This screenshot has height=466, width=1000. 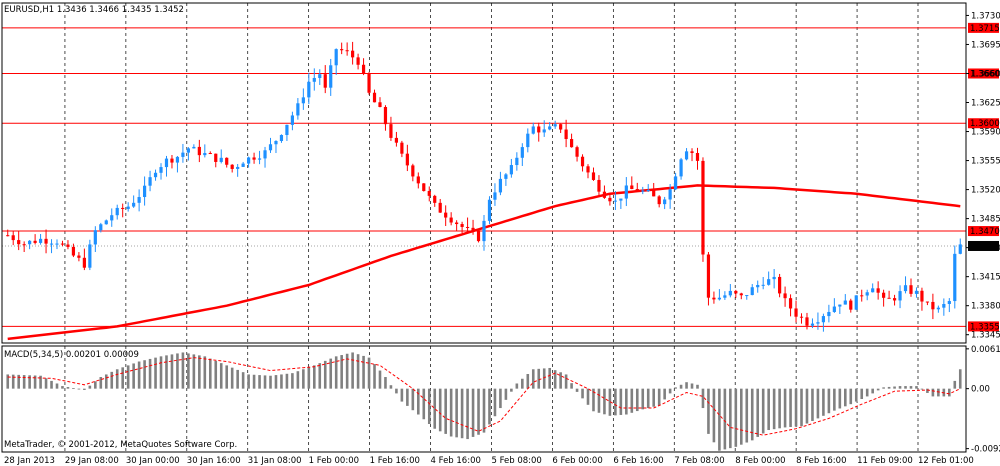 I want to click on price-tick-label: 1.3520, so click(x=985, y=191).